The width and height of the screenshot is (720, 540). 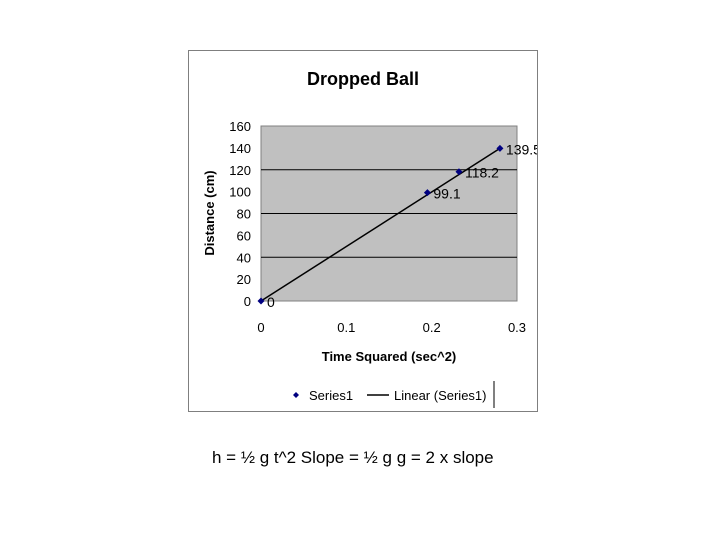 I want to click on formula-caption: h = ½ g t^2 Slope = ½ g g = 2 x slope, so click(x=353, y=457).